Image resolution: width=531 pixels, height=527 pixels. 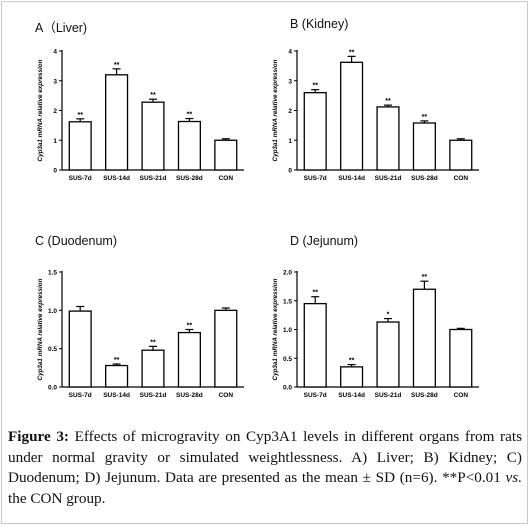 What do you see at coordinates (513, 477) in the screenshot?
I see `caption-vs: vs.` at bounding box center [513, 477].